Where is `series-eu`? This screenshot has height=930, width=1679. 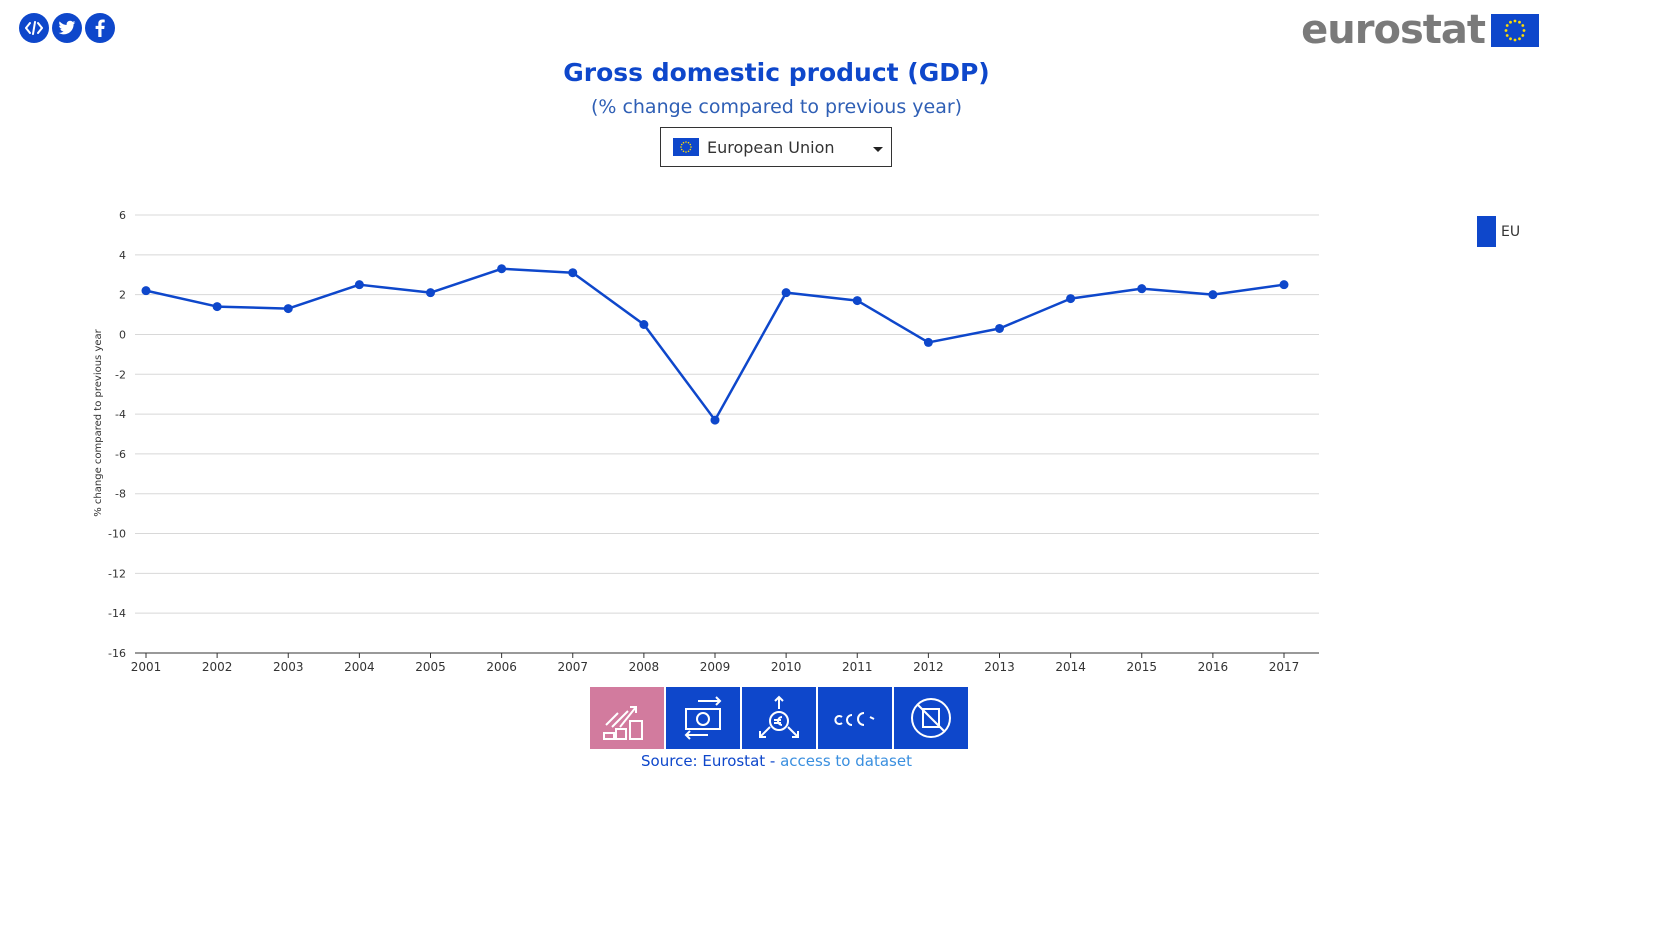 series-eu is located at coordinates (715, 344).